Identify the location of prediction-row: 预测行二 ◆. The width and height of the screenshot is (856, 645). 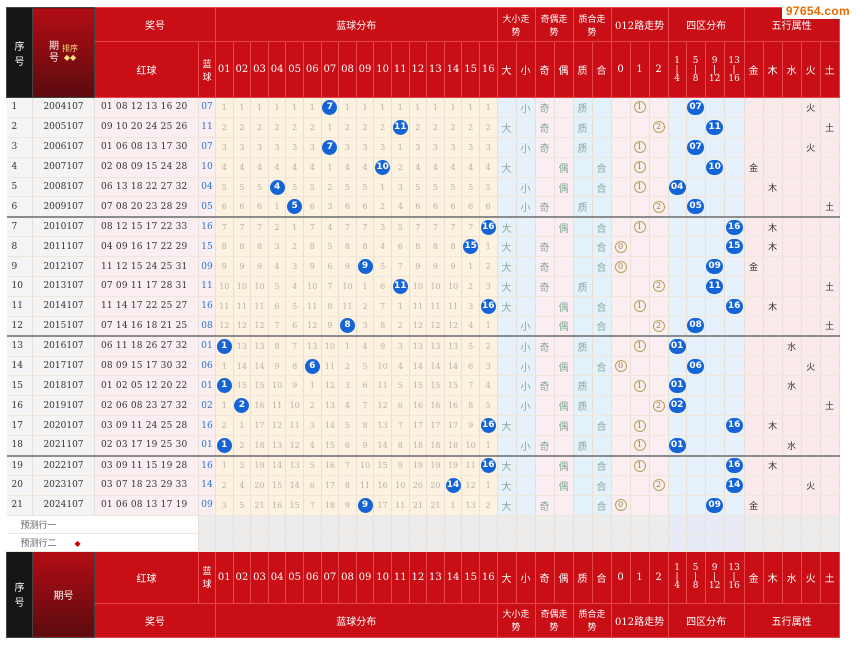
(423, 542).